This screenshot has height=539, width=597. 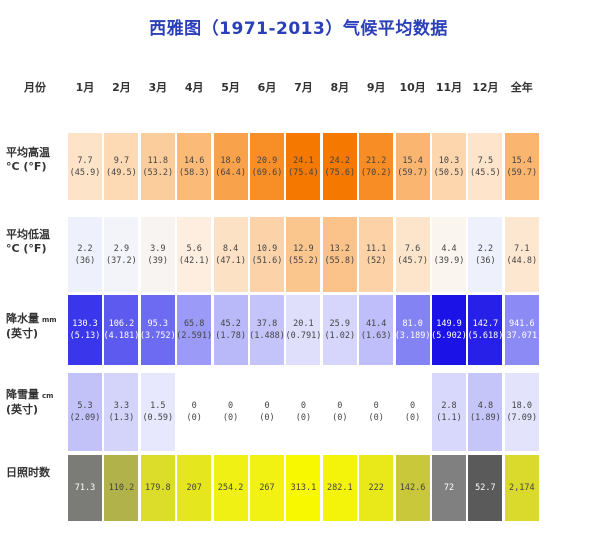 I want to click on row-unit: mm, so click(x=49, y=320).